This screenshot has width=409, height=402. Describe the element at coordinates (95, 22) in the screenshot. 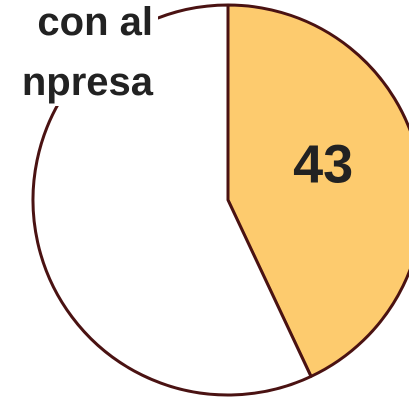

I see `chart-title: con al` at that location.